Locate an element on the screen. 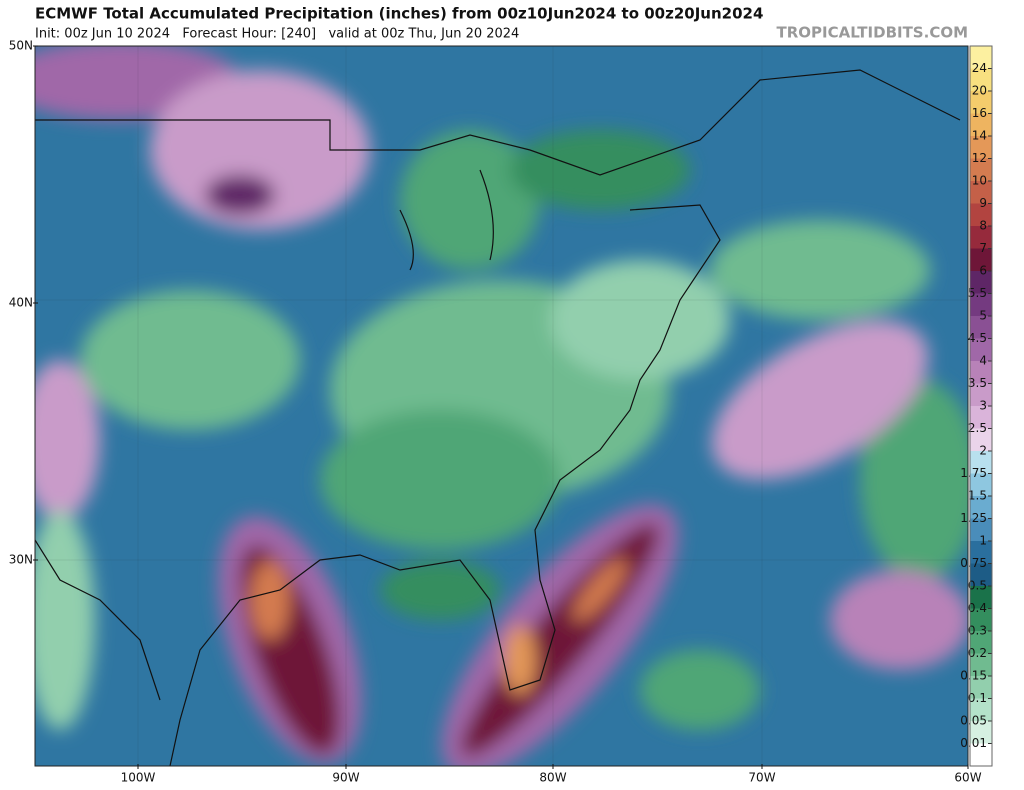  colorbar-label: 0.4 is located at coordinates (977, 608).